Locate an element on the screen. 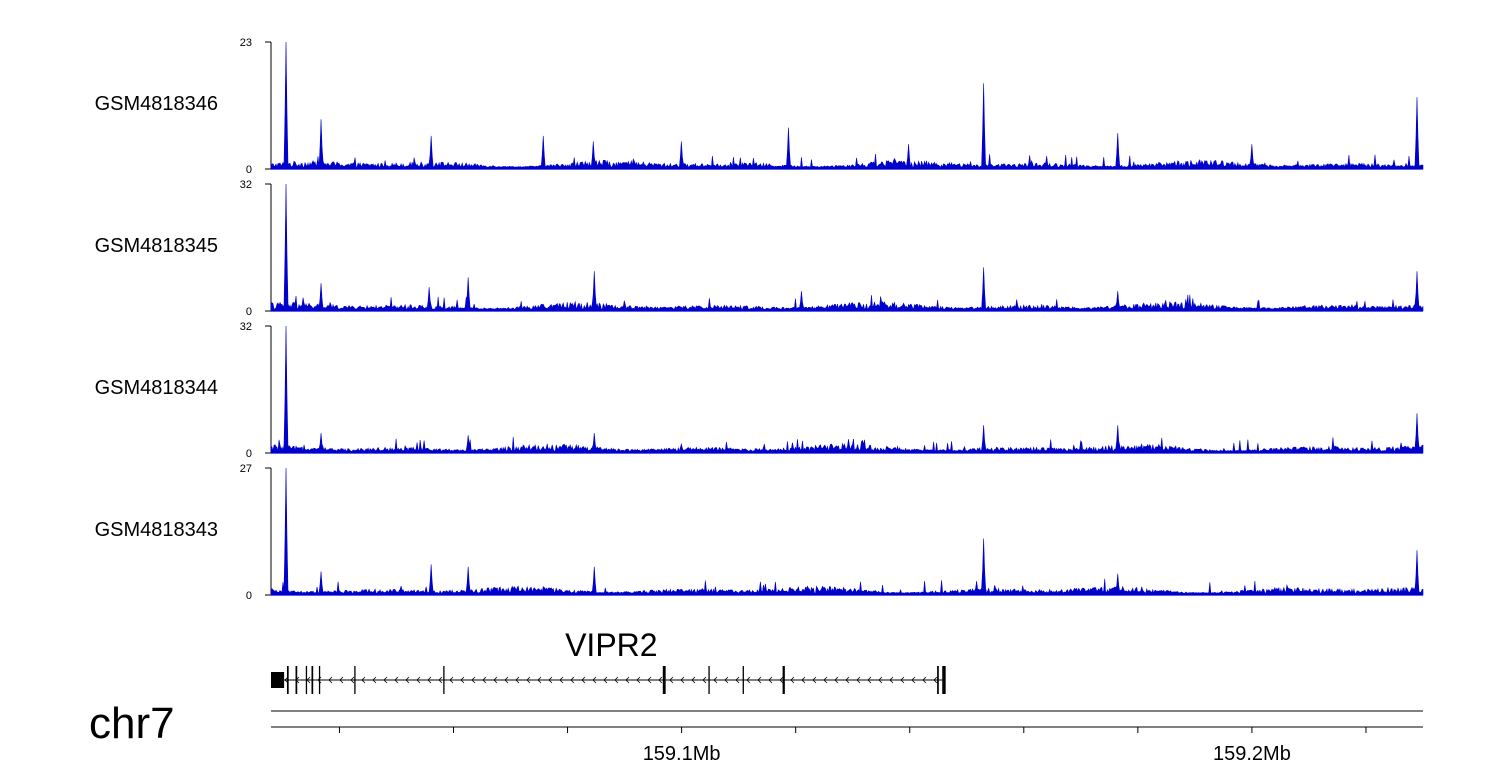  gene-VIPR2: VIPR2 is located at coordinates (608, 660).